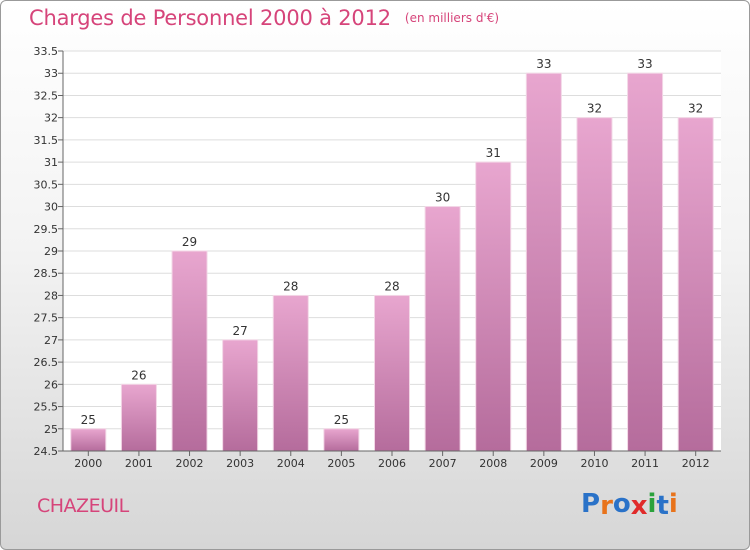  What do you see at coordinates (621, 504) in the screenshot?
I see `logo-letter: o` at bounding box center [621, 504].